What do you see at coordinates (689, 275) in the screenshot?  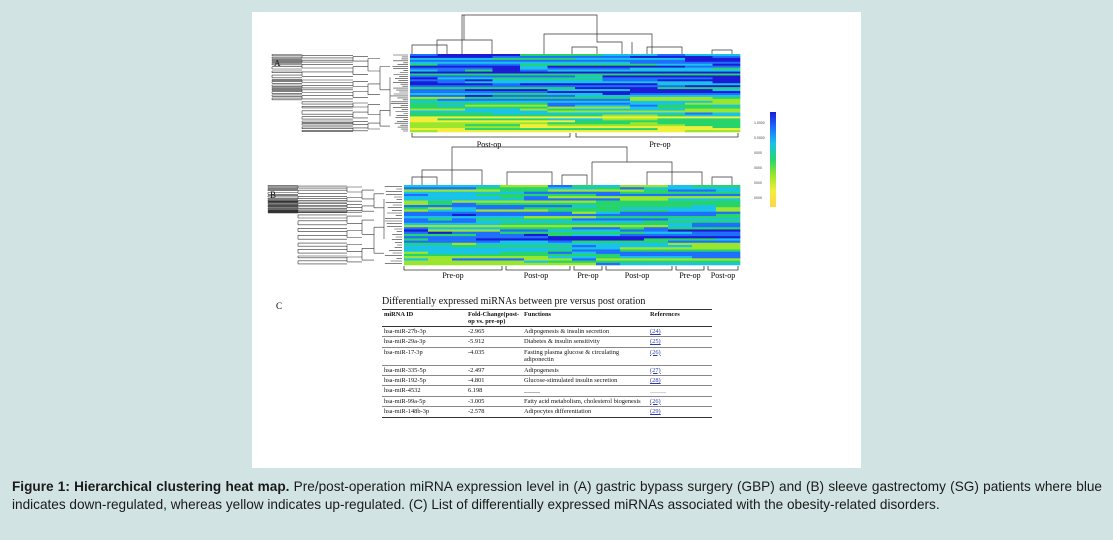 I see `group-label-b-5: Pre-op` at bounding box center [689, 275].